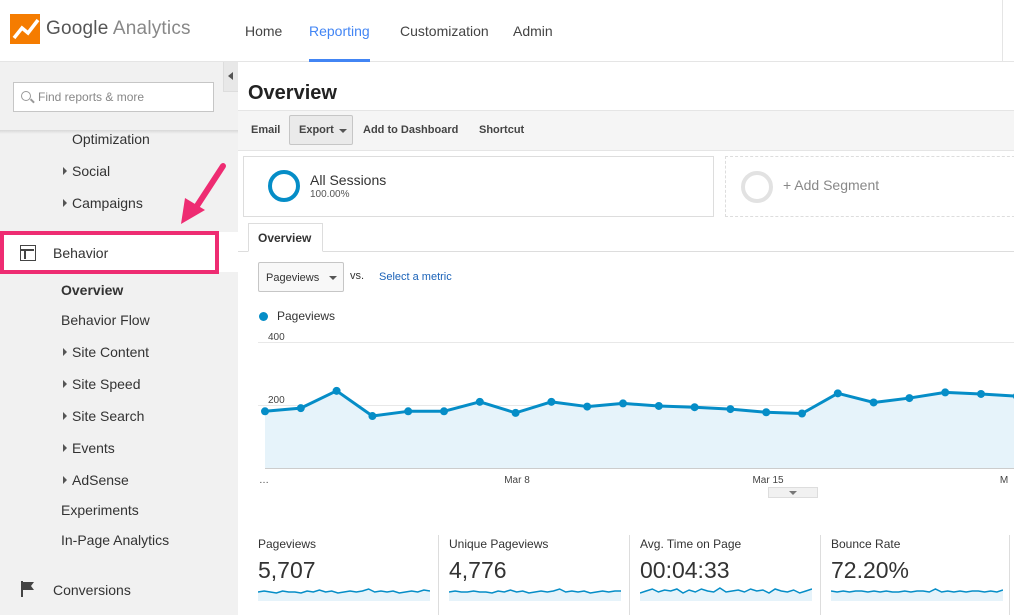 The height and width of the screenshot is (615, 1014). Describe the element at coordinates (629, 575) in the screenshot. I see `divider` at that location.